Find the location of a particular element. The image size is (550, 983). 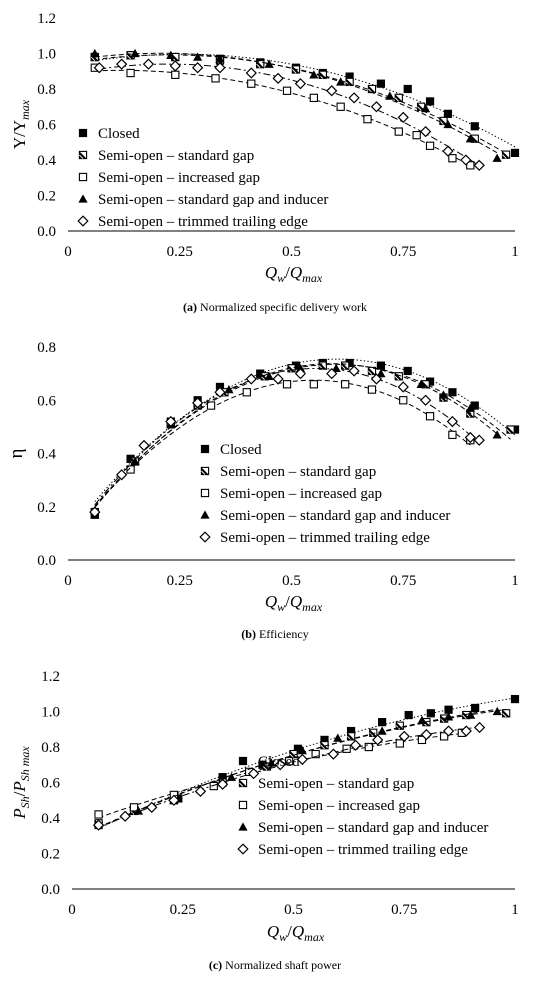

legend-label: Closed is located at coordinates (279, 762).